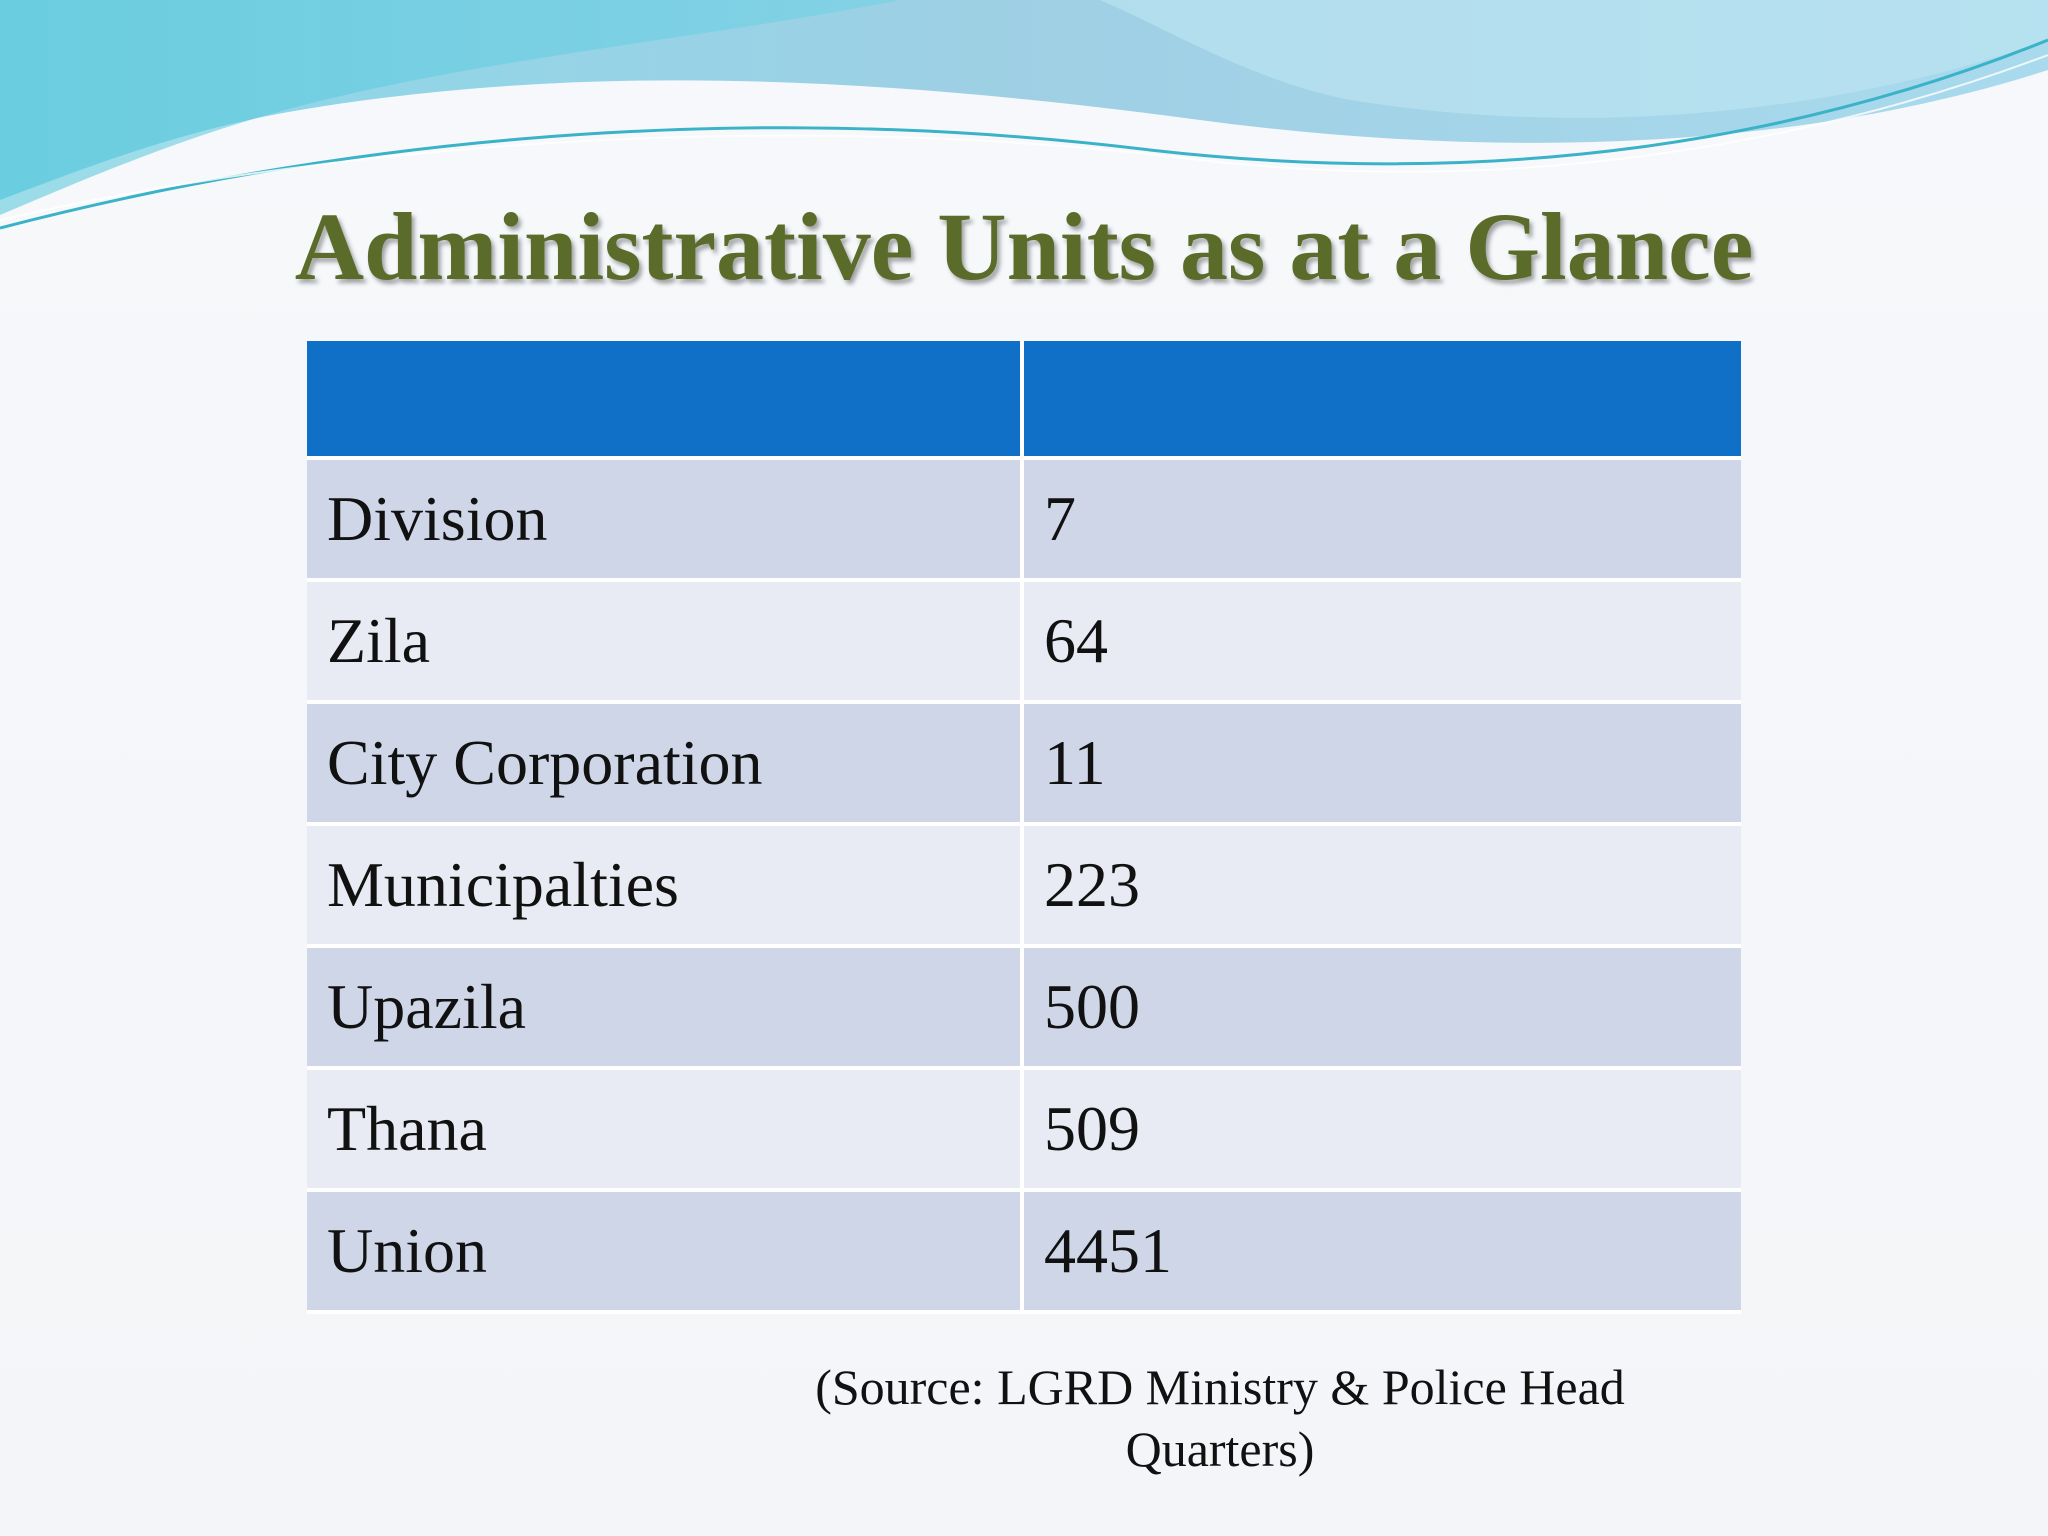 This screenshot has height=1536, width=2048. What do you see at coordinates (665, 765) in the screenshot?
I see `unit-cell: City Corporation` at bounding box center [665, 765].